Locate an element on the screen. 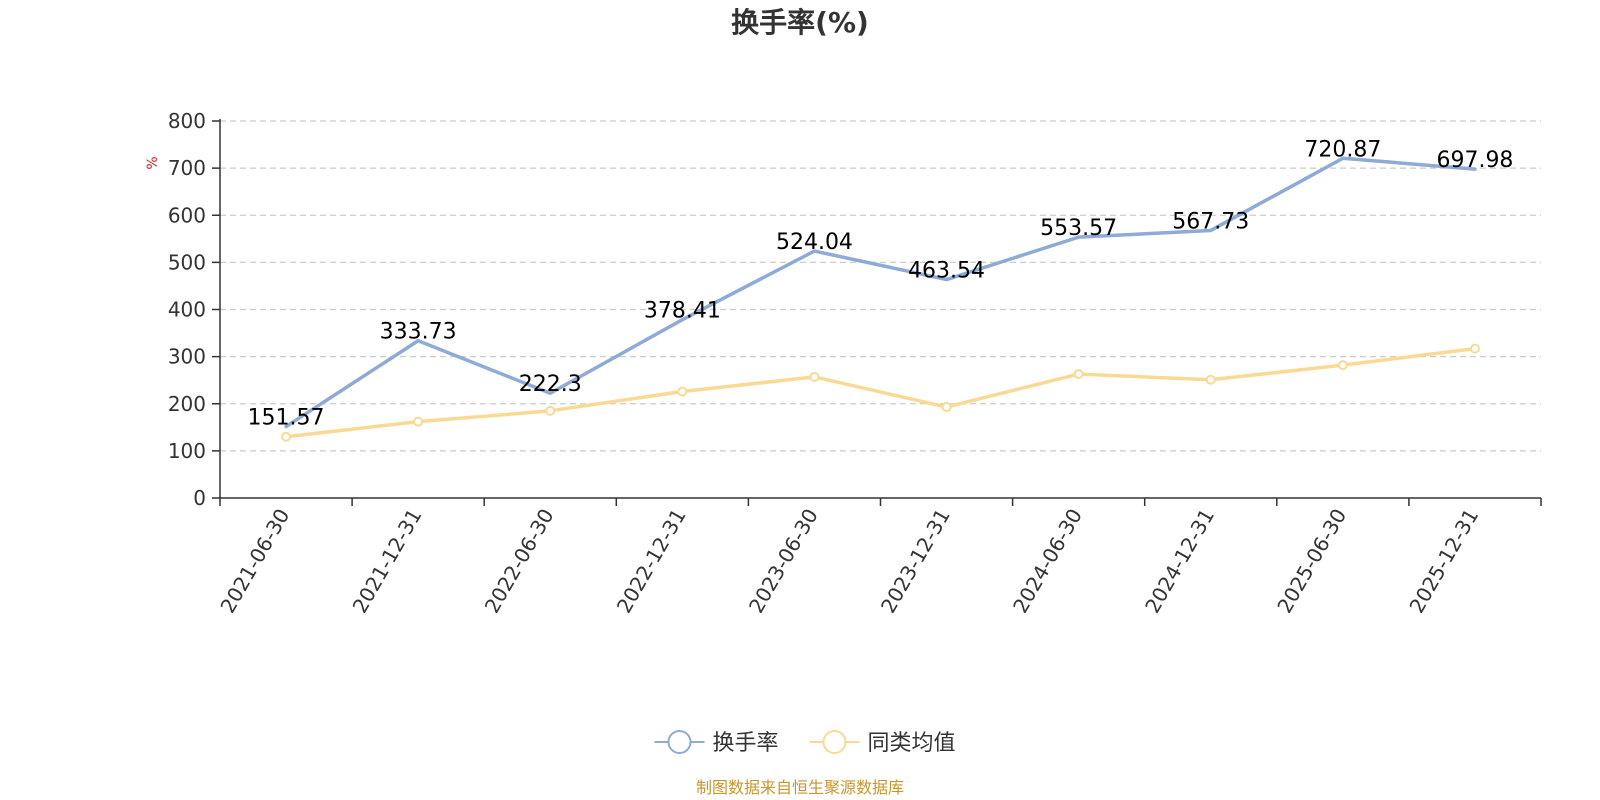 This screenshot has height=800, width=1600. legend-label-0: 换手率 is located at coordinates (746, 743).